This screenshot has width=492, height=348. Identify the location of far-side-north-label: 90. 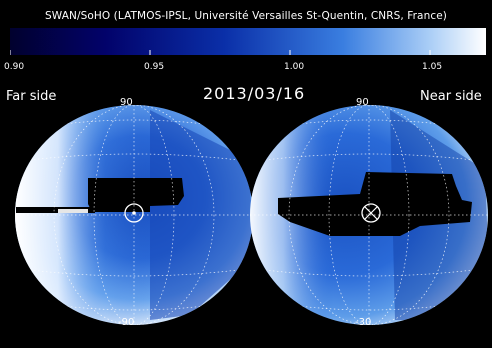
(126, 102).